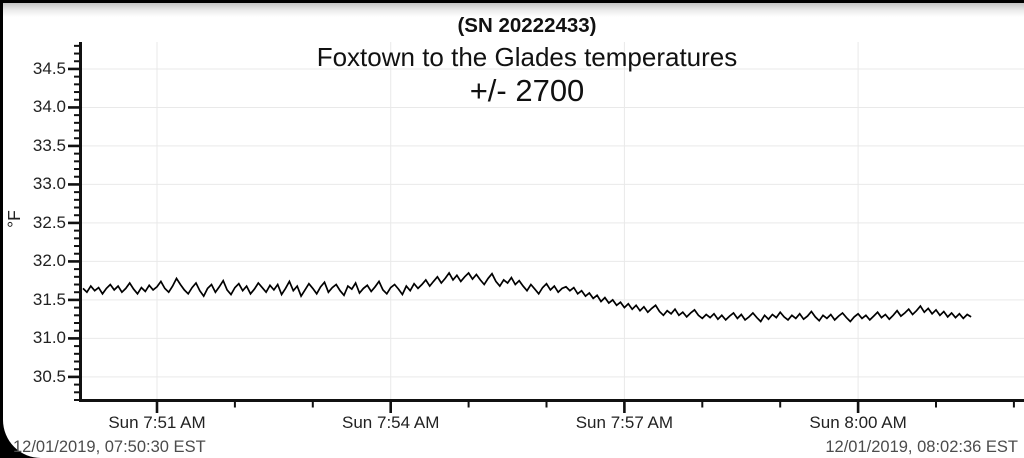 This screenshot has height=458, width=1024. I want to click on y-axis-unit-label: °F, so click(14, 219).